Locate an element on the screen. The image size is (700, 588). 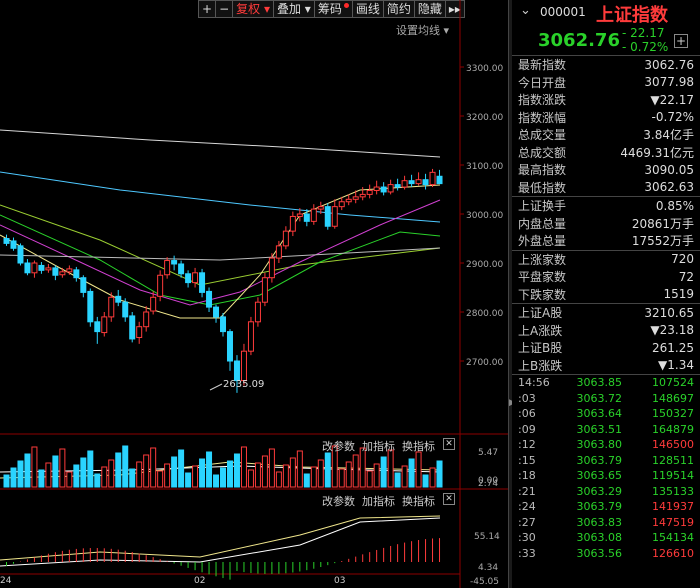
stat-label: 总成交量 is located at coordinates (542, 135).